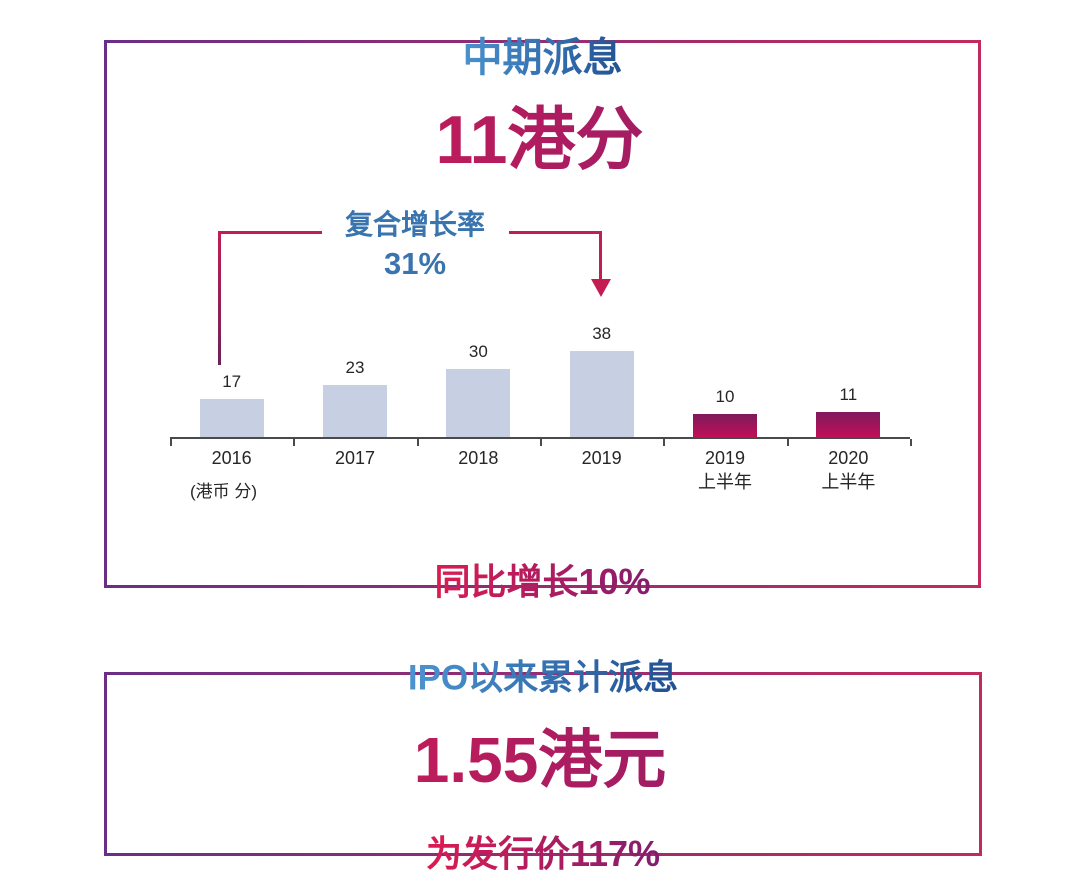 The width and height of the screenshot is (1080, 883). Describe the element at coordinates (355, 411) in the screenshot. I see `chart-bar-2017` at that location.